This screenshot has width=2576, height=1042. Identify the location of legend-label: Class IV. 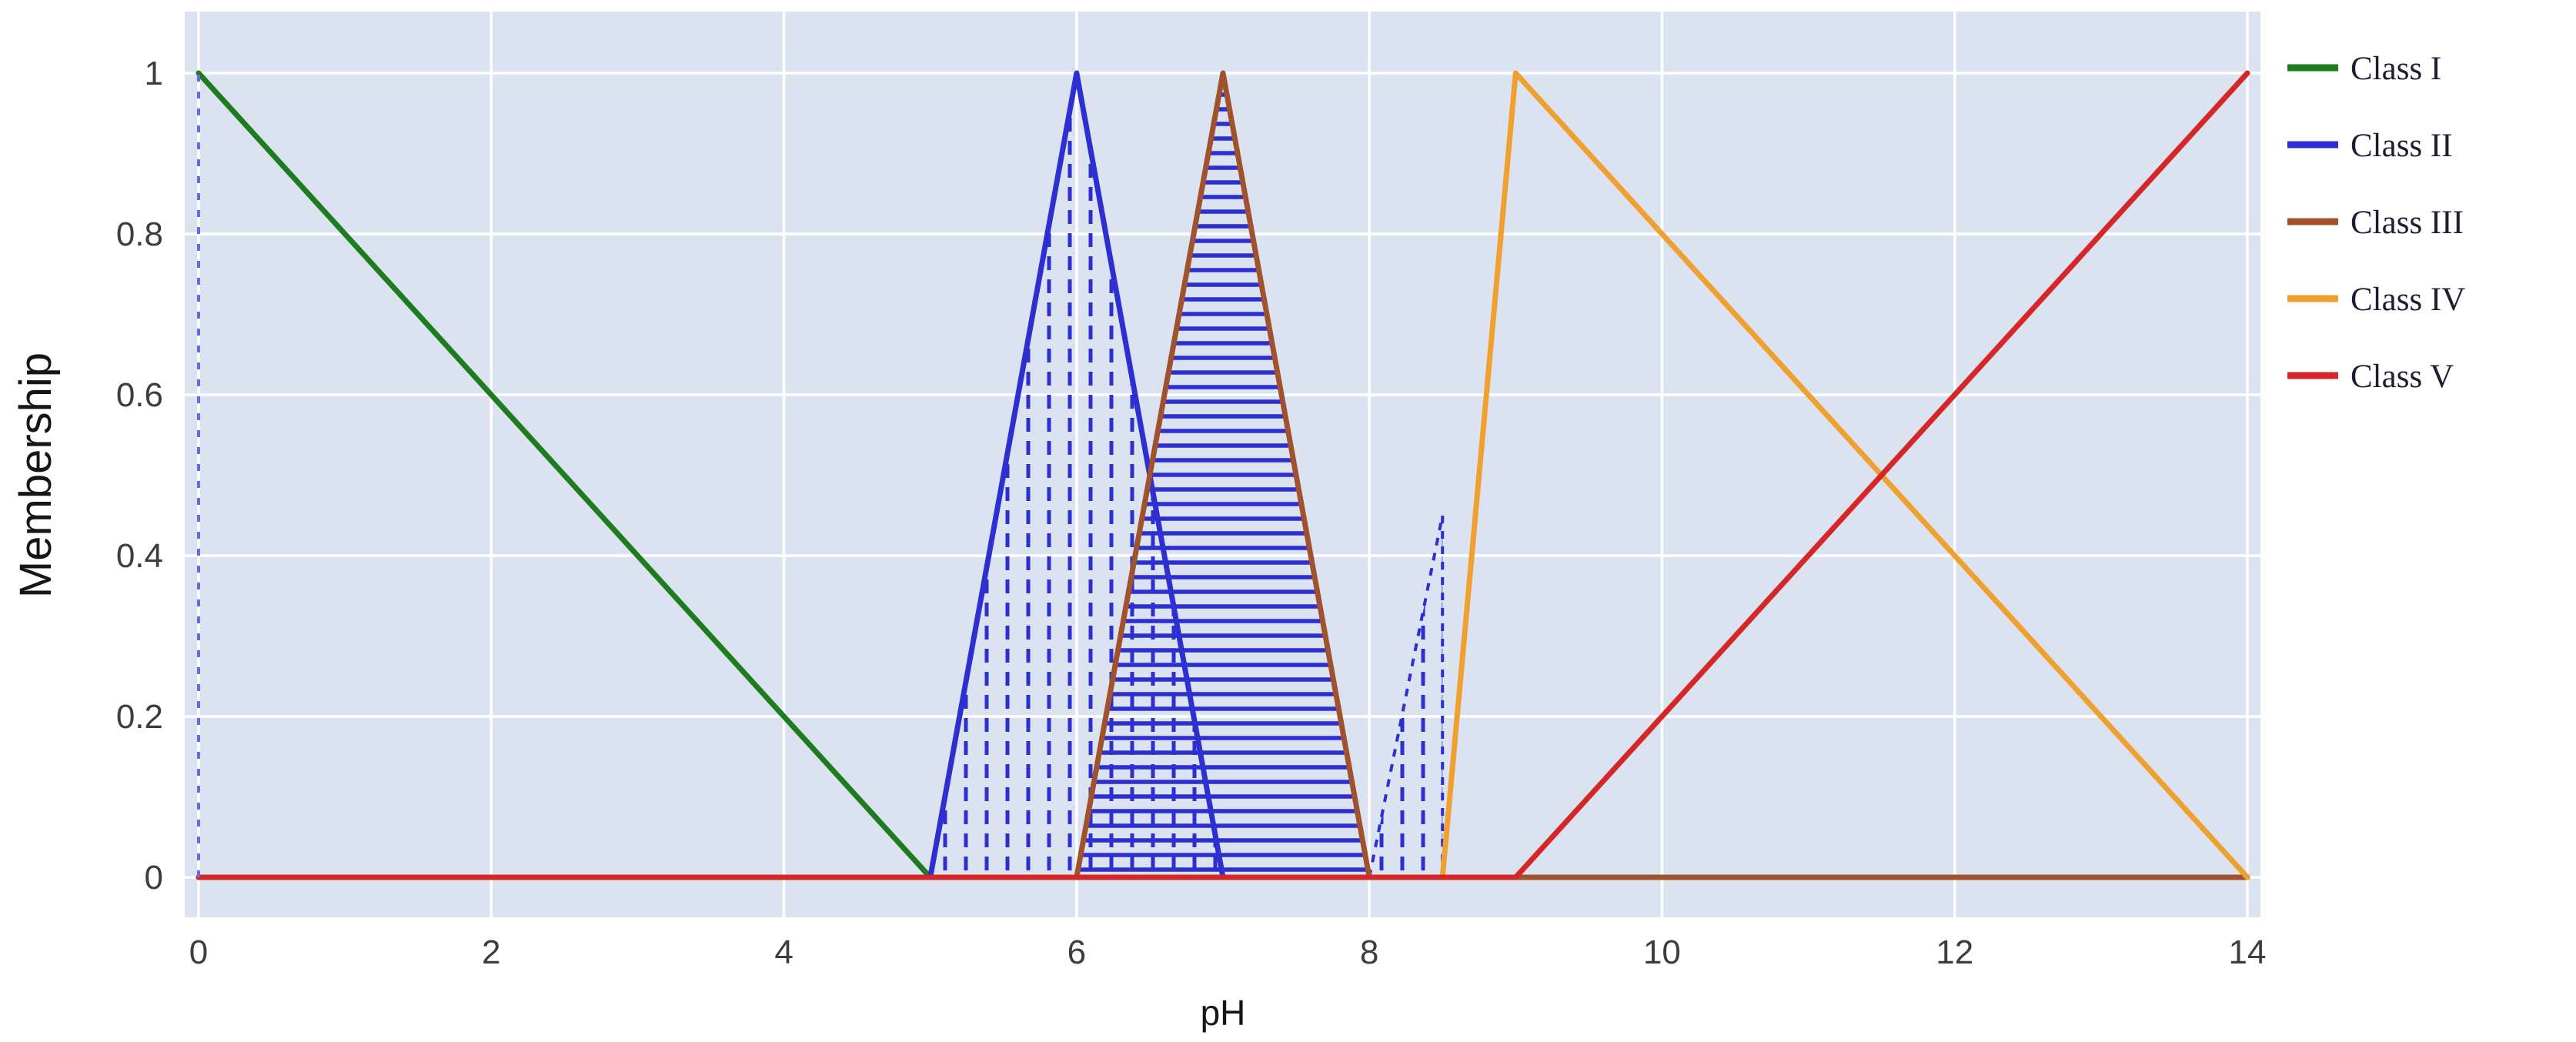
(2407, 300).